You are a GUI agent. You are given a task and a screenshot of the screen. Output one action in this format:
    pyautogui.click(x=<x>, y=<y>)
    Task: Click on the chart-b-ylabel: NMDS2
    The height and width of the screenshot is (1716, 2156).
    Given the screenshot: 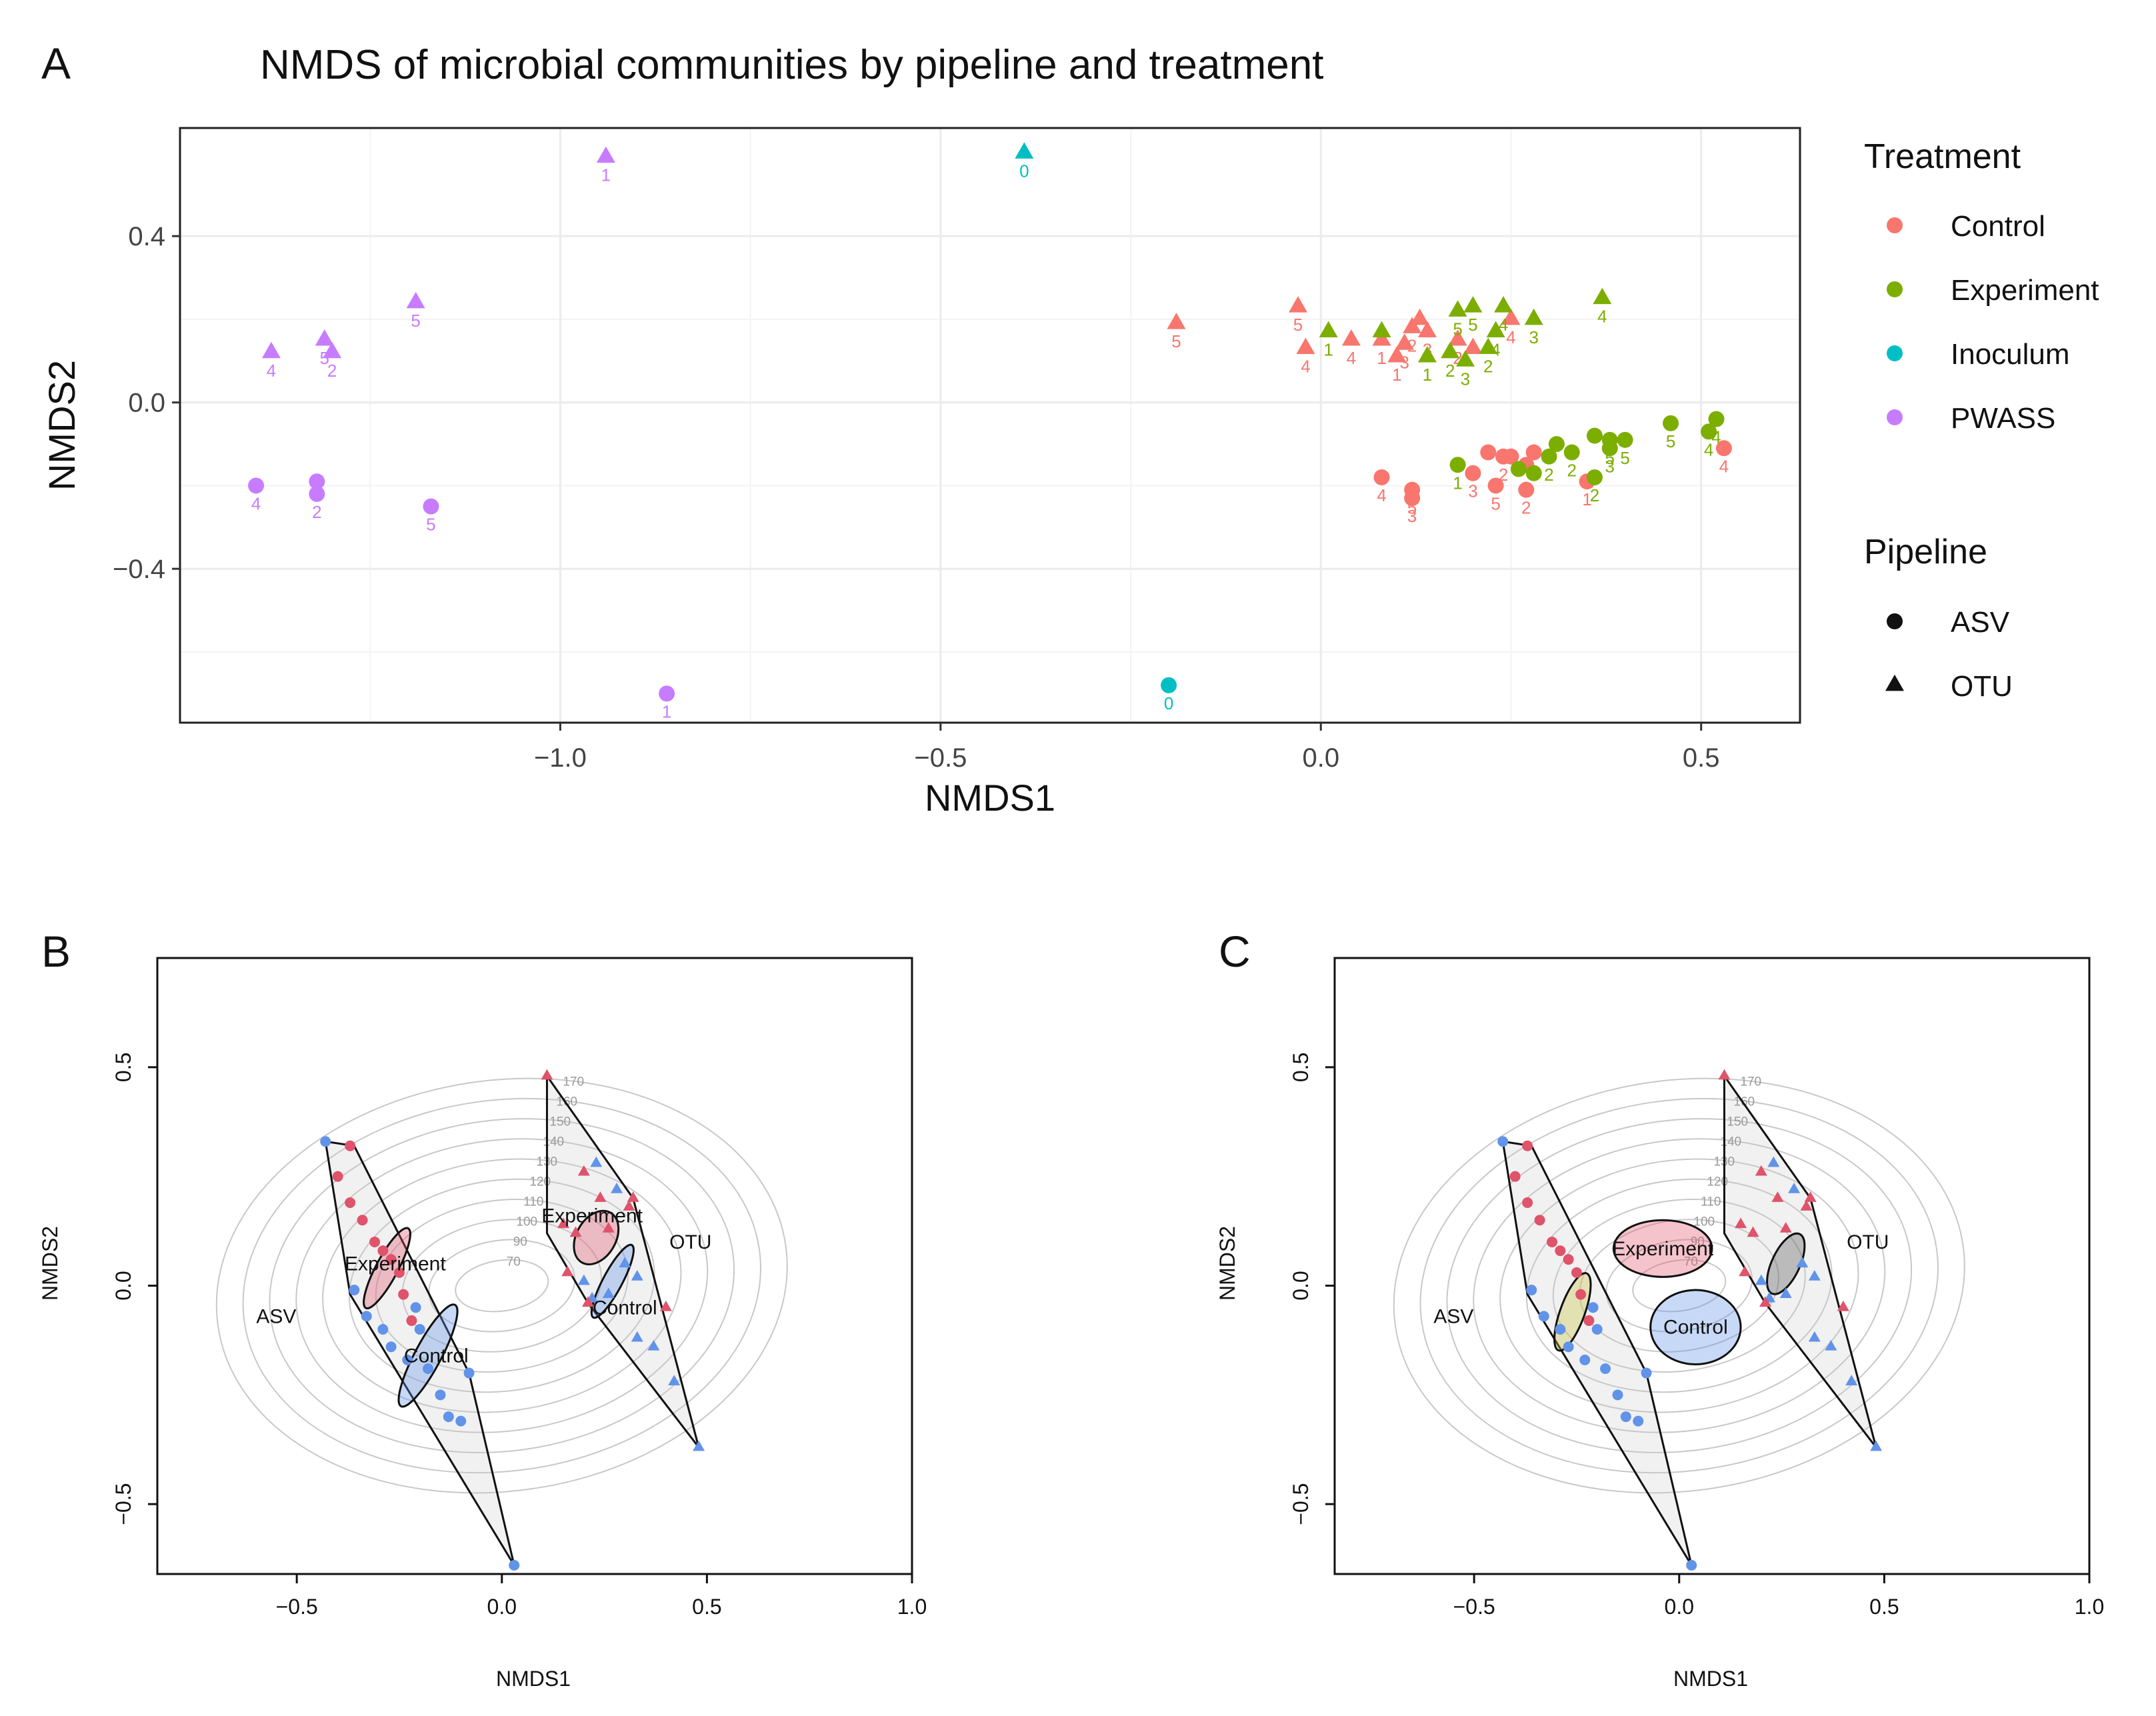 What is the action you would take?
    pyautogui.click(x=50, y=1263)
    